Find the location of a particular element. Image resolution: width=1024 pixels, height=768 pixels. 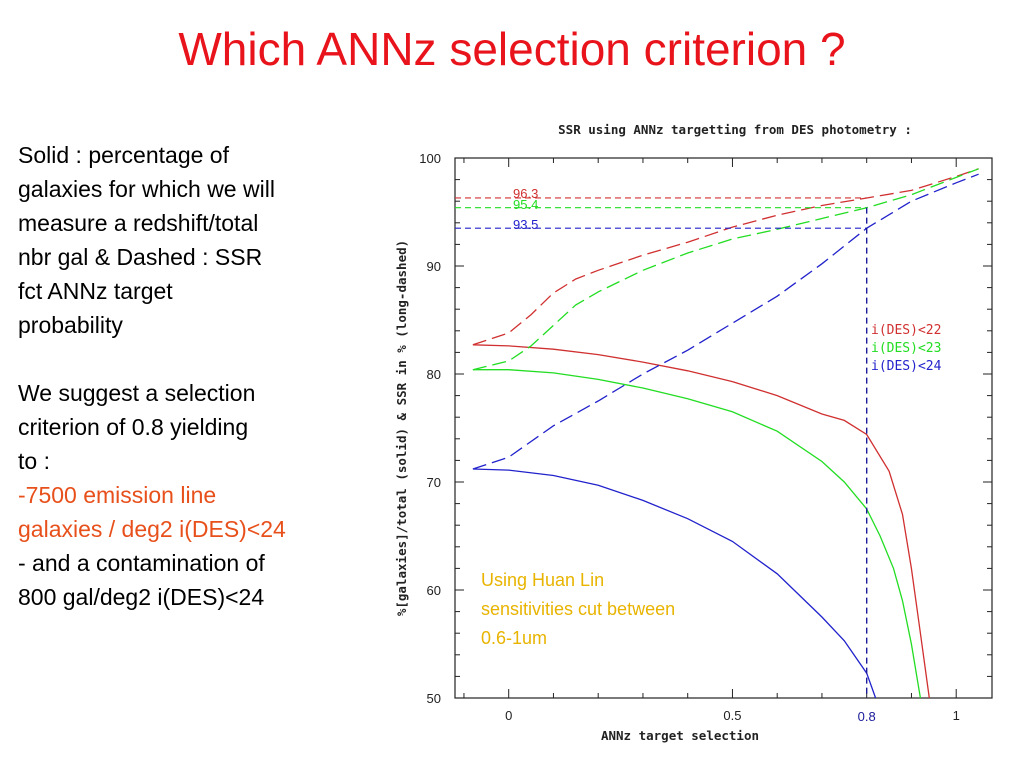

cut-value-label: 0.8 is located at coordinates (867, 716).